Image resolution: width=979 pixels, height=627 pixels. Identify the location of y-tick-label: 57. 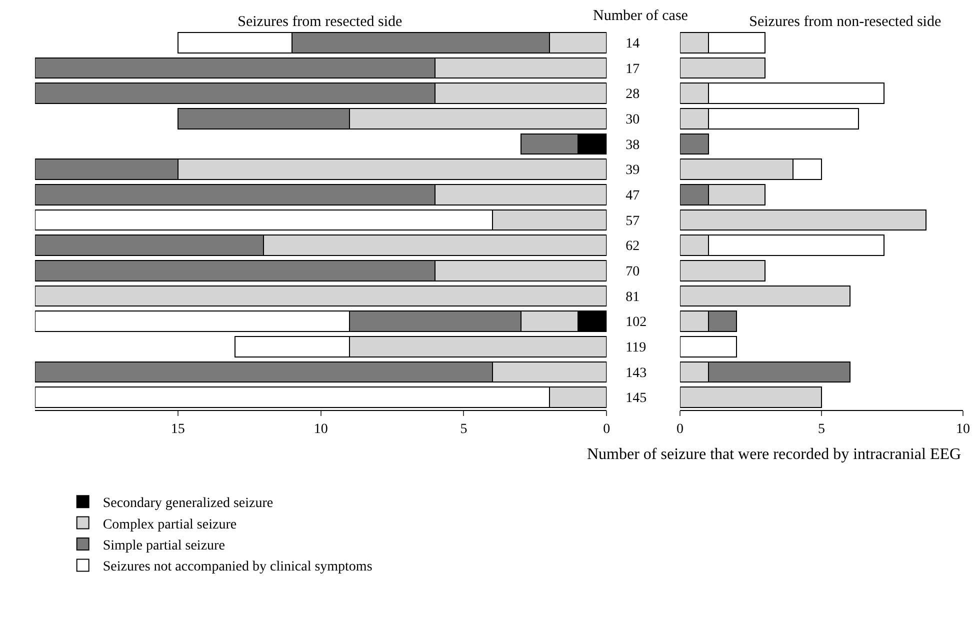
(633, 221).